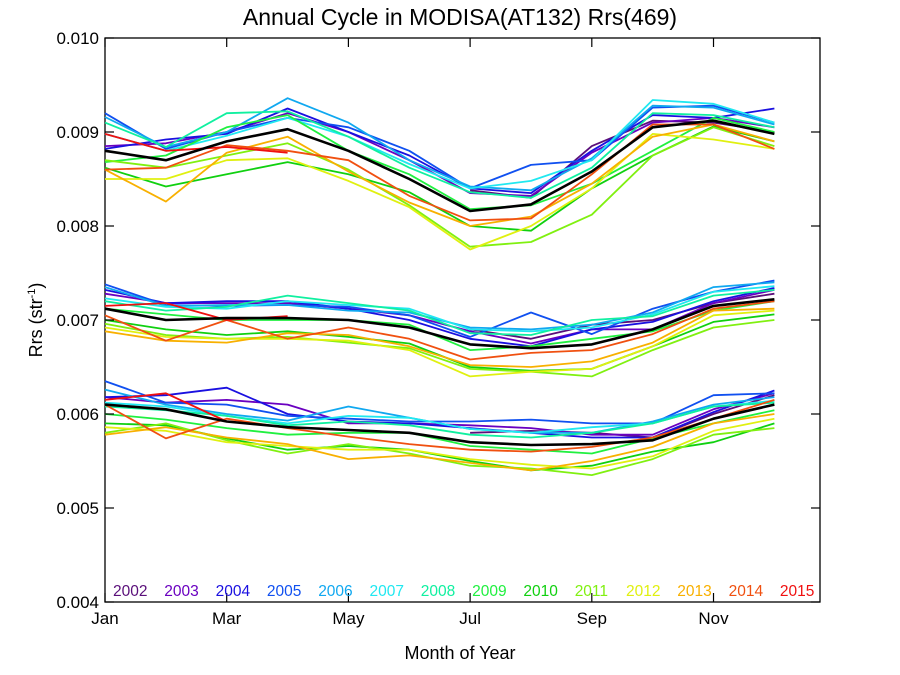 The image size is (900, 675). Describe the element at coordinates (77, 226) in the screenshot. I see `y-tick-label: 0.008` at that location.